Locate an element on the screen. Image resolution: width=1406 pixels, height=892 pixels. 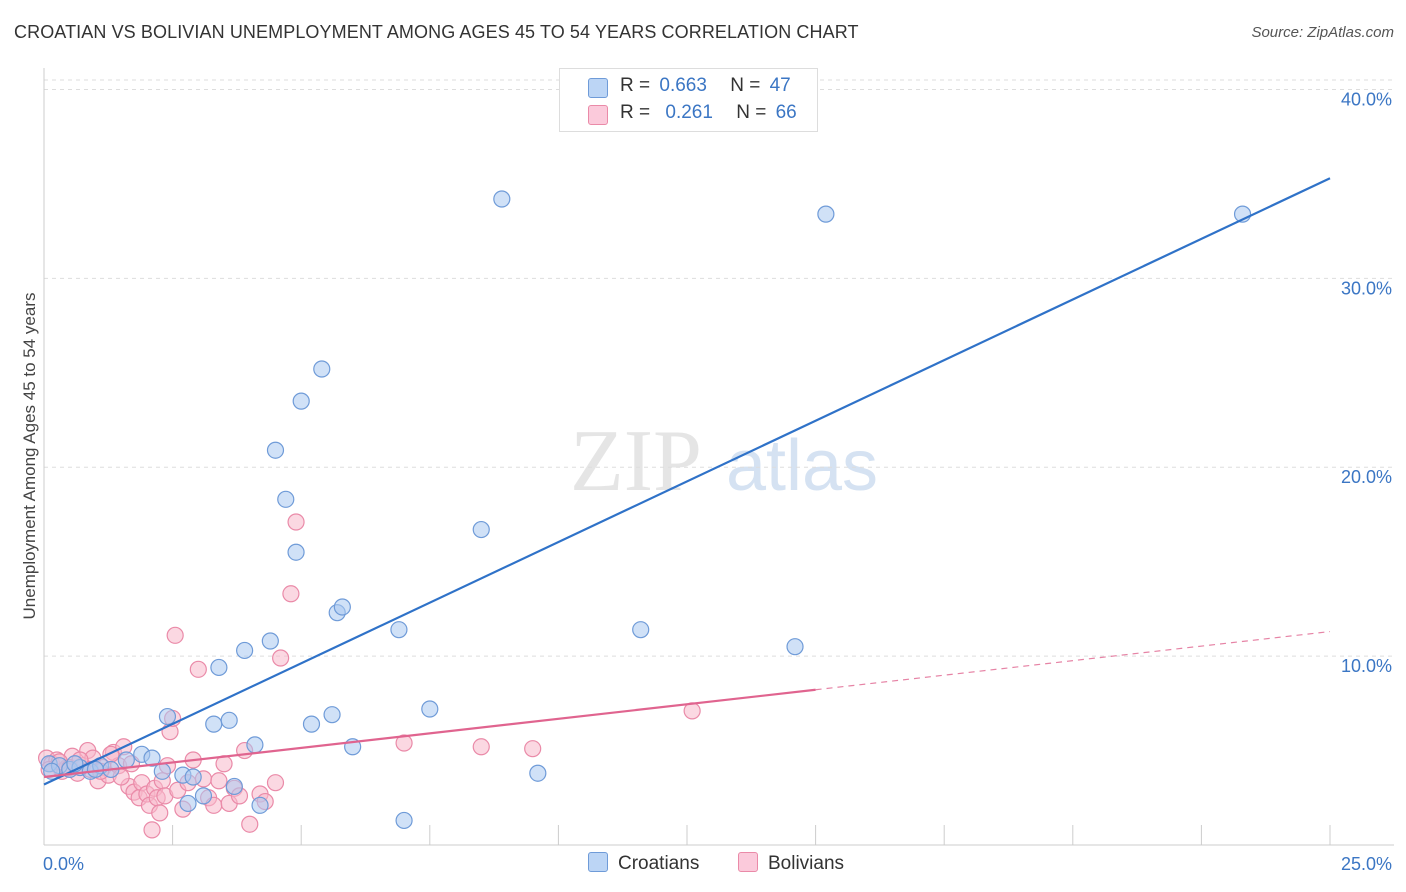
x-tick-label-max: 25.0% is located at coordinates (1366, 864).